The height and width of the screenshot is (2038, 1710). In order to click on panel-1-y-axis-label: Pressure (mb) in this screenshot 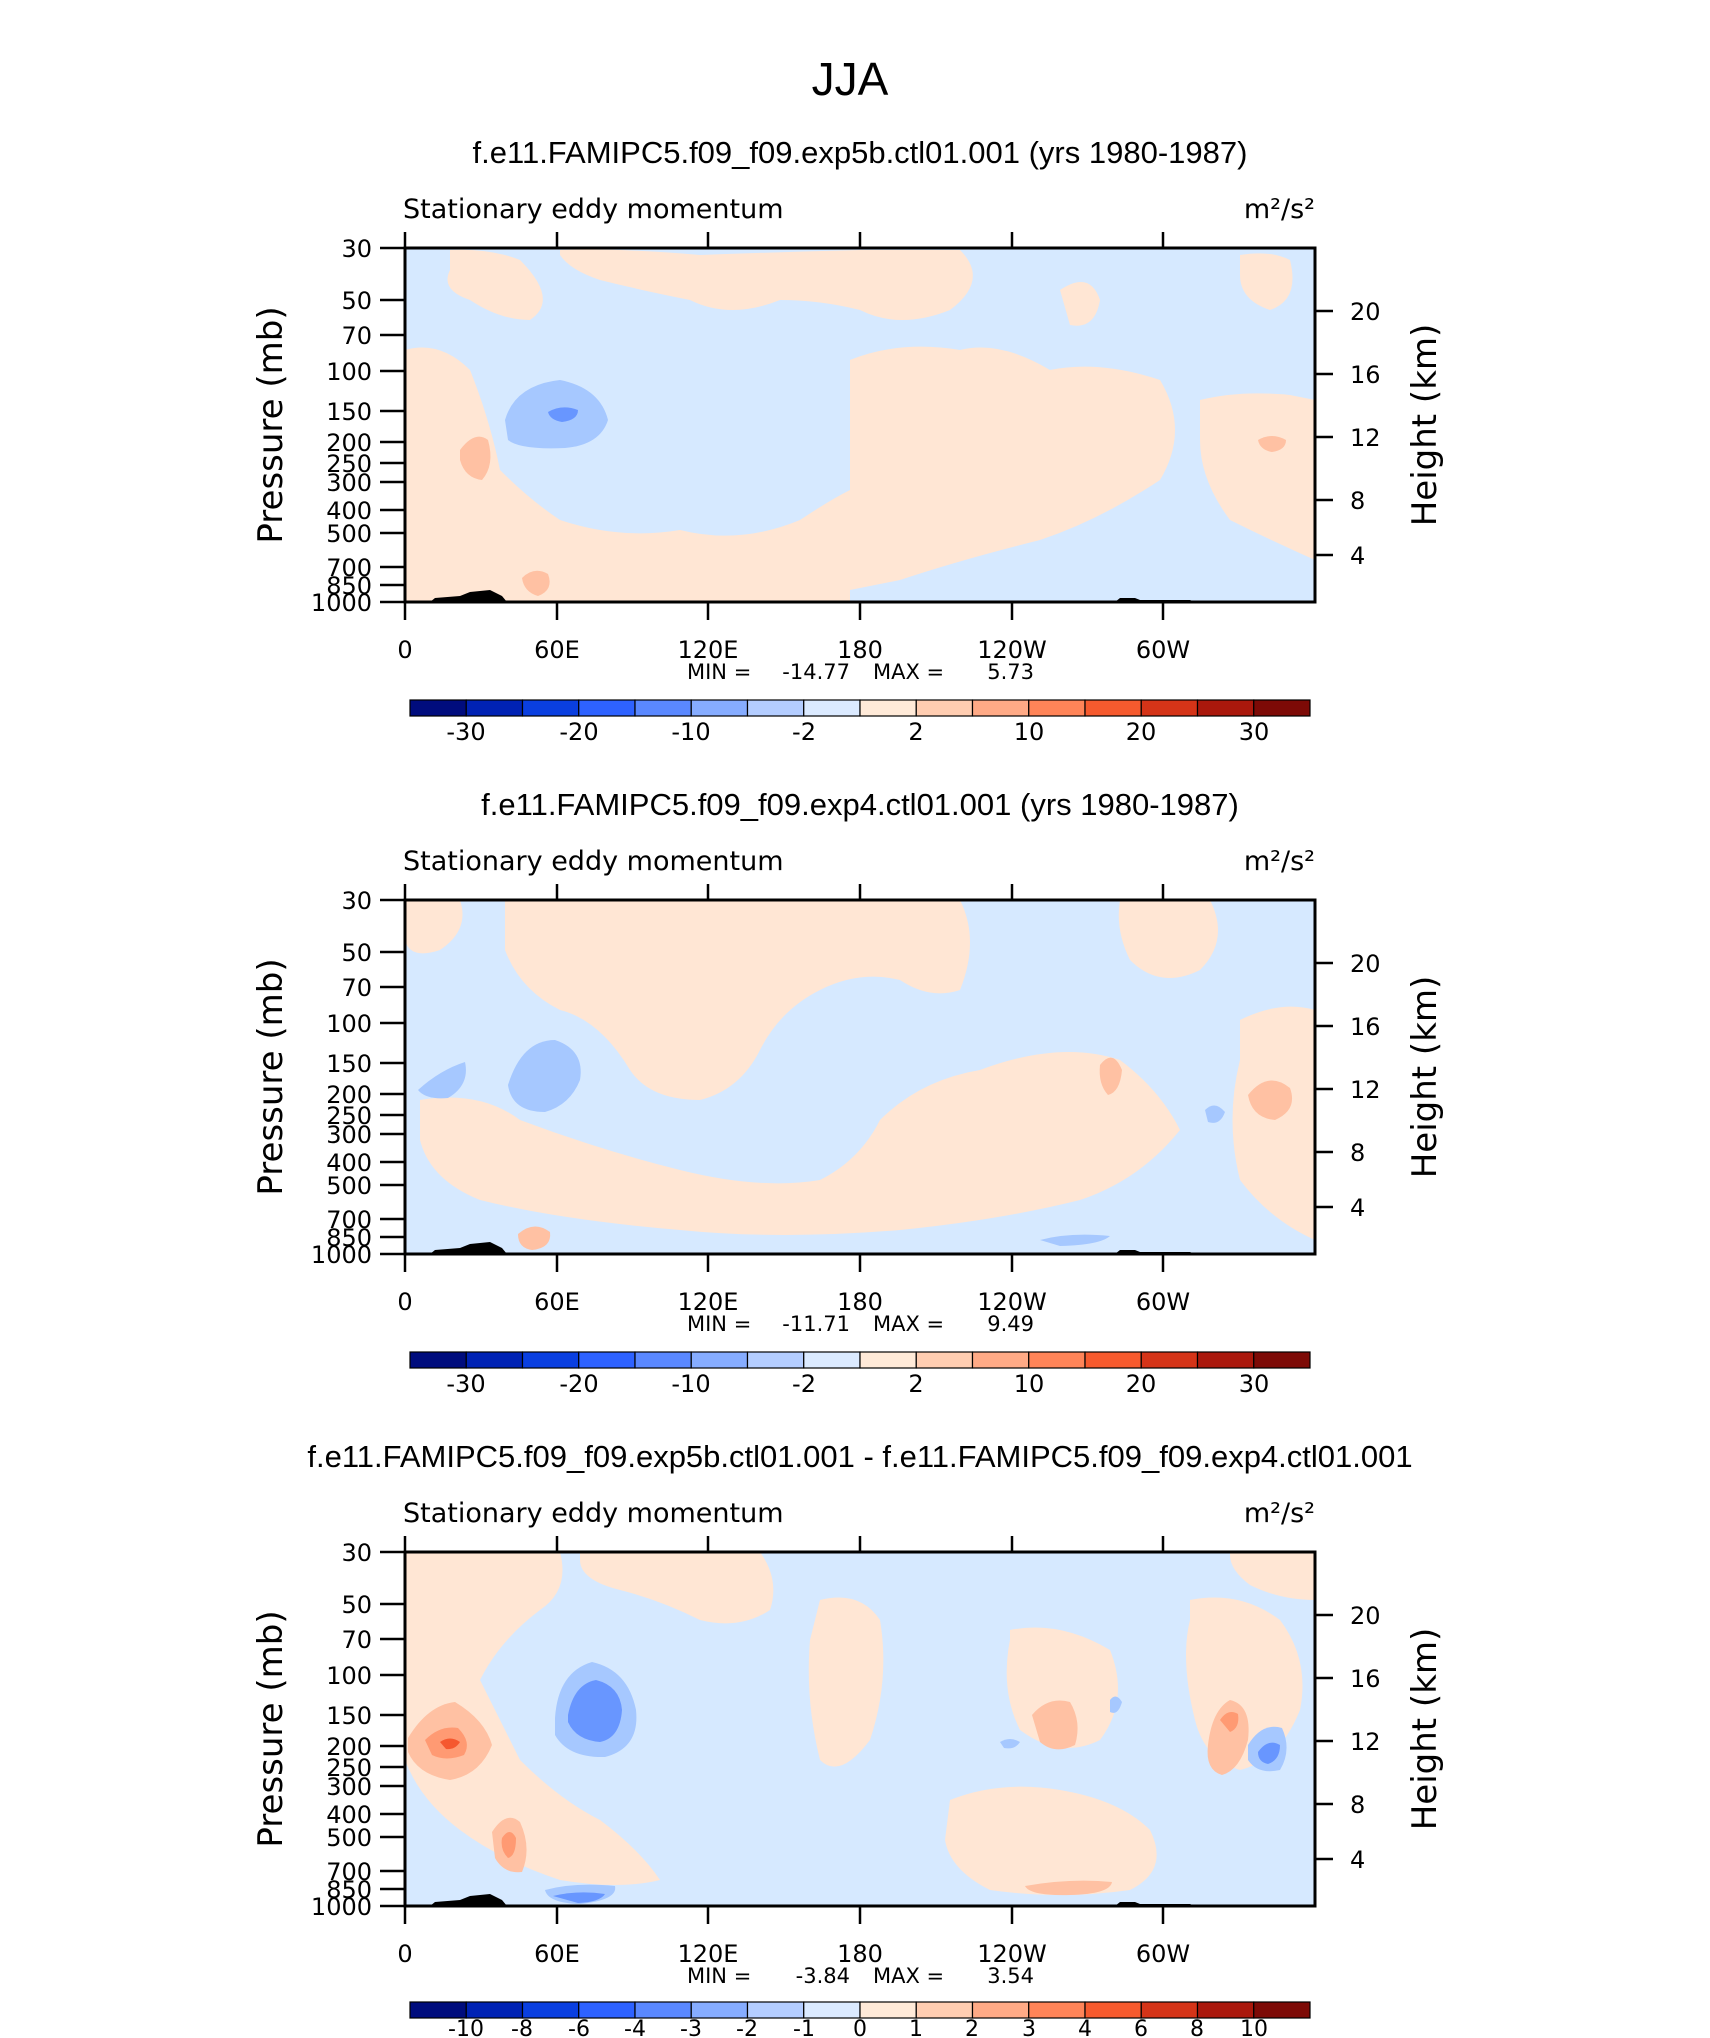, I will do `click(271, 424)`.